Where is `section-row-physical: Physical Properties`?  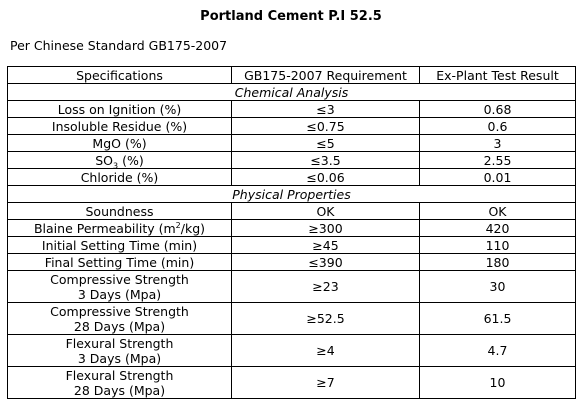
section-row-physical: Physical Properties is located at coordinates (291, 194).